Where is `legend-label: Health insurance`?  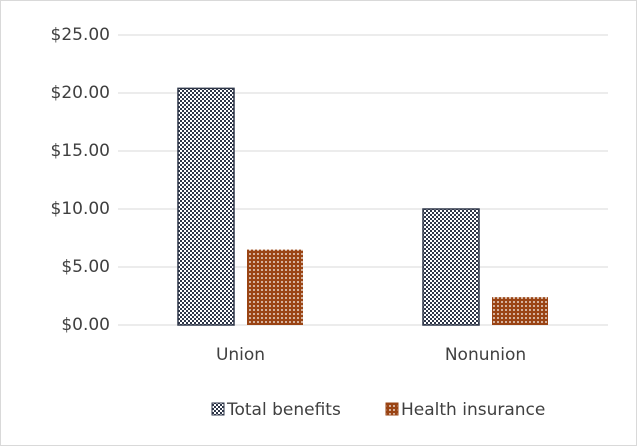 legend-label: Health insurance is located at coordinates (473, 410).